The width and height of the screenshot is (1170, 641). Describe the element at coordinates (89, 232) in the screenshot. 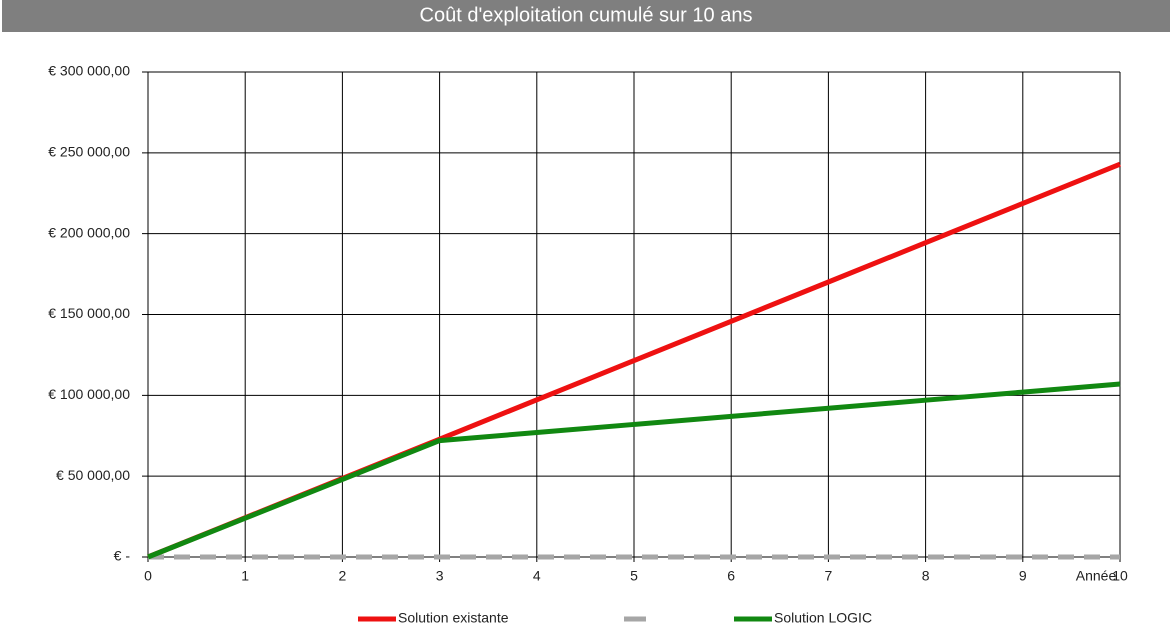

I see `y-tick-label: € 200 000,00` at that location.